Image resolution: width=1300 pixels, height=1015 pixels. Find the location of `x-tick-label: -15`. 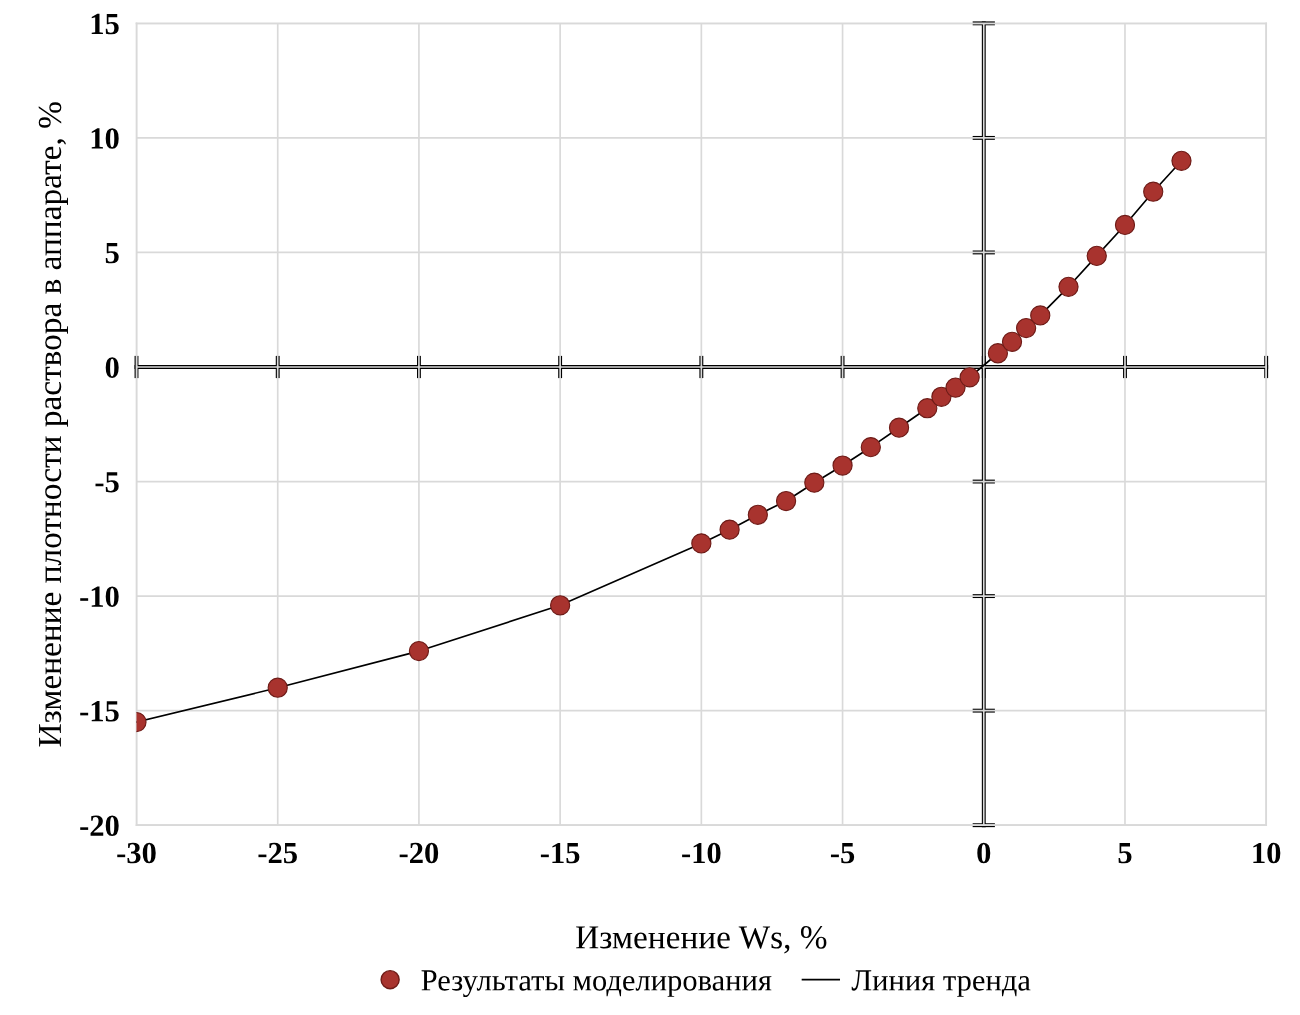

x-tick-label: -15 is located at coordinates (560, 853).